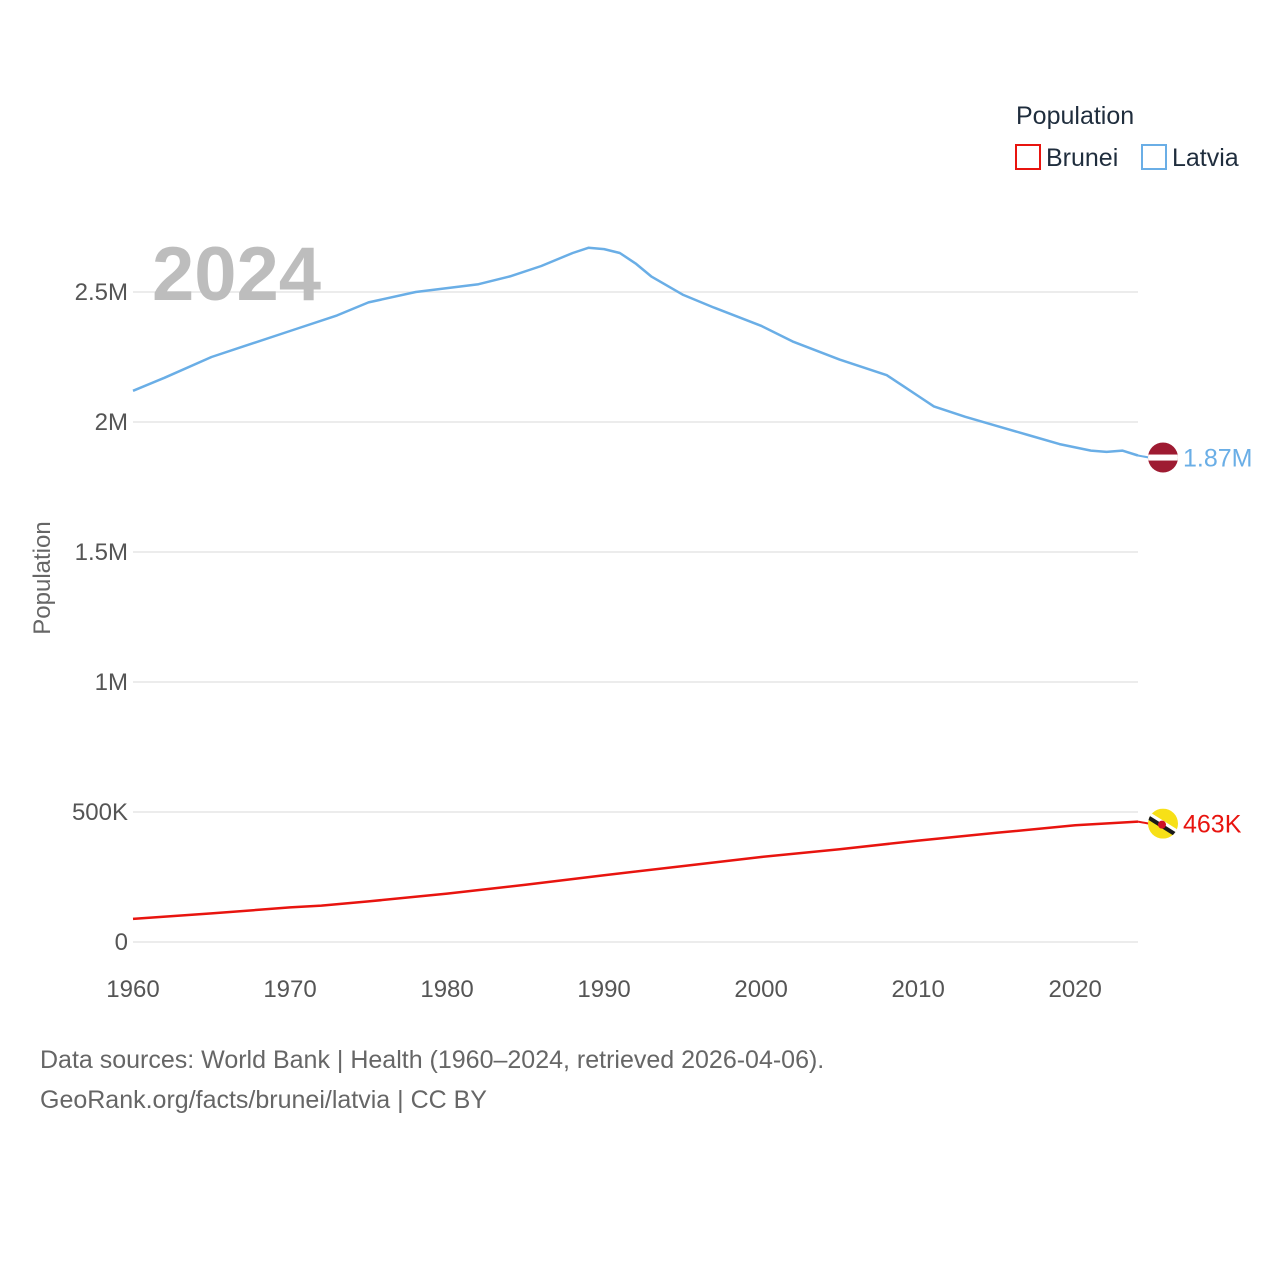  Describe the element at coordinates (1082, 158) in the screenshot. I see `legend-label-brunei: Brunei` at that location.